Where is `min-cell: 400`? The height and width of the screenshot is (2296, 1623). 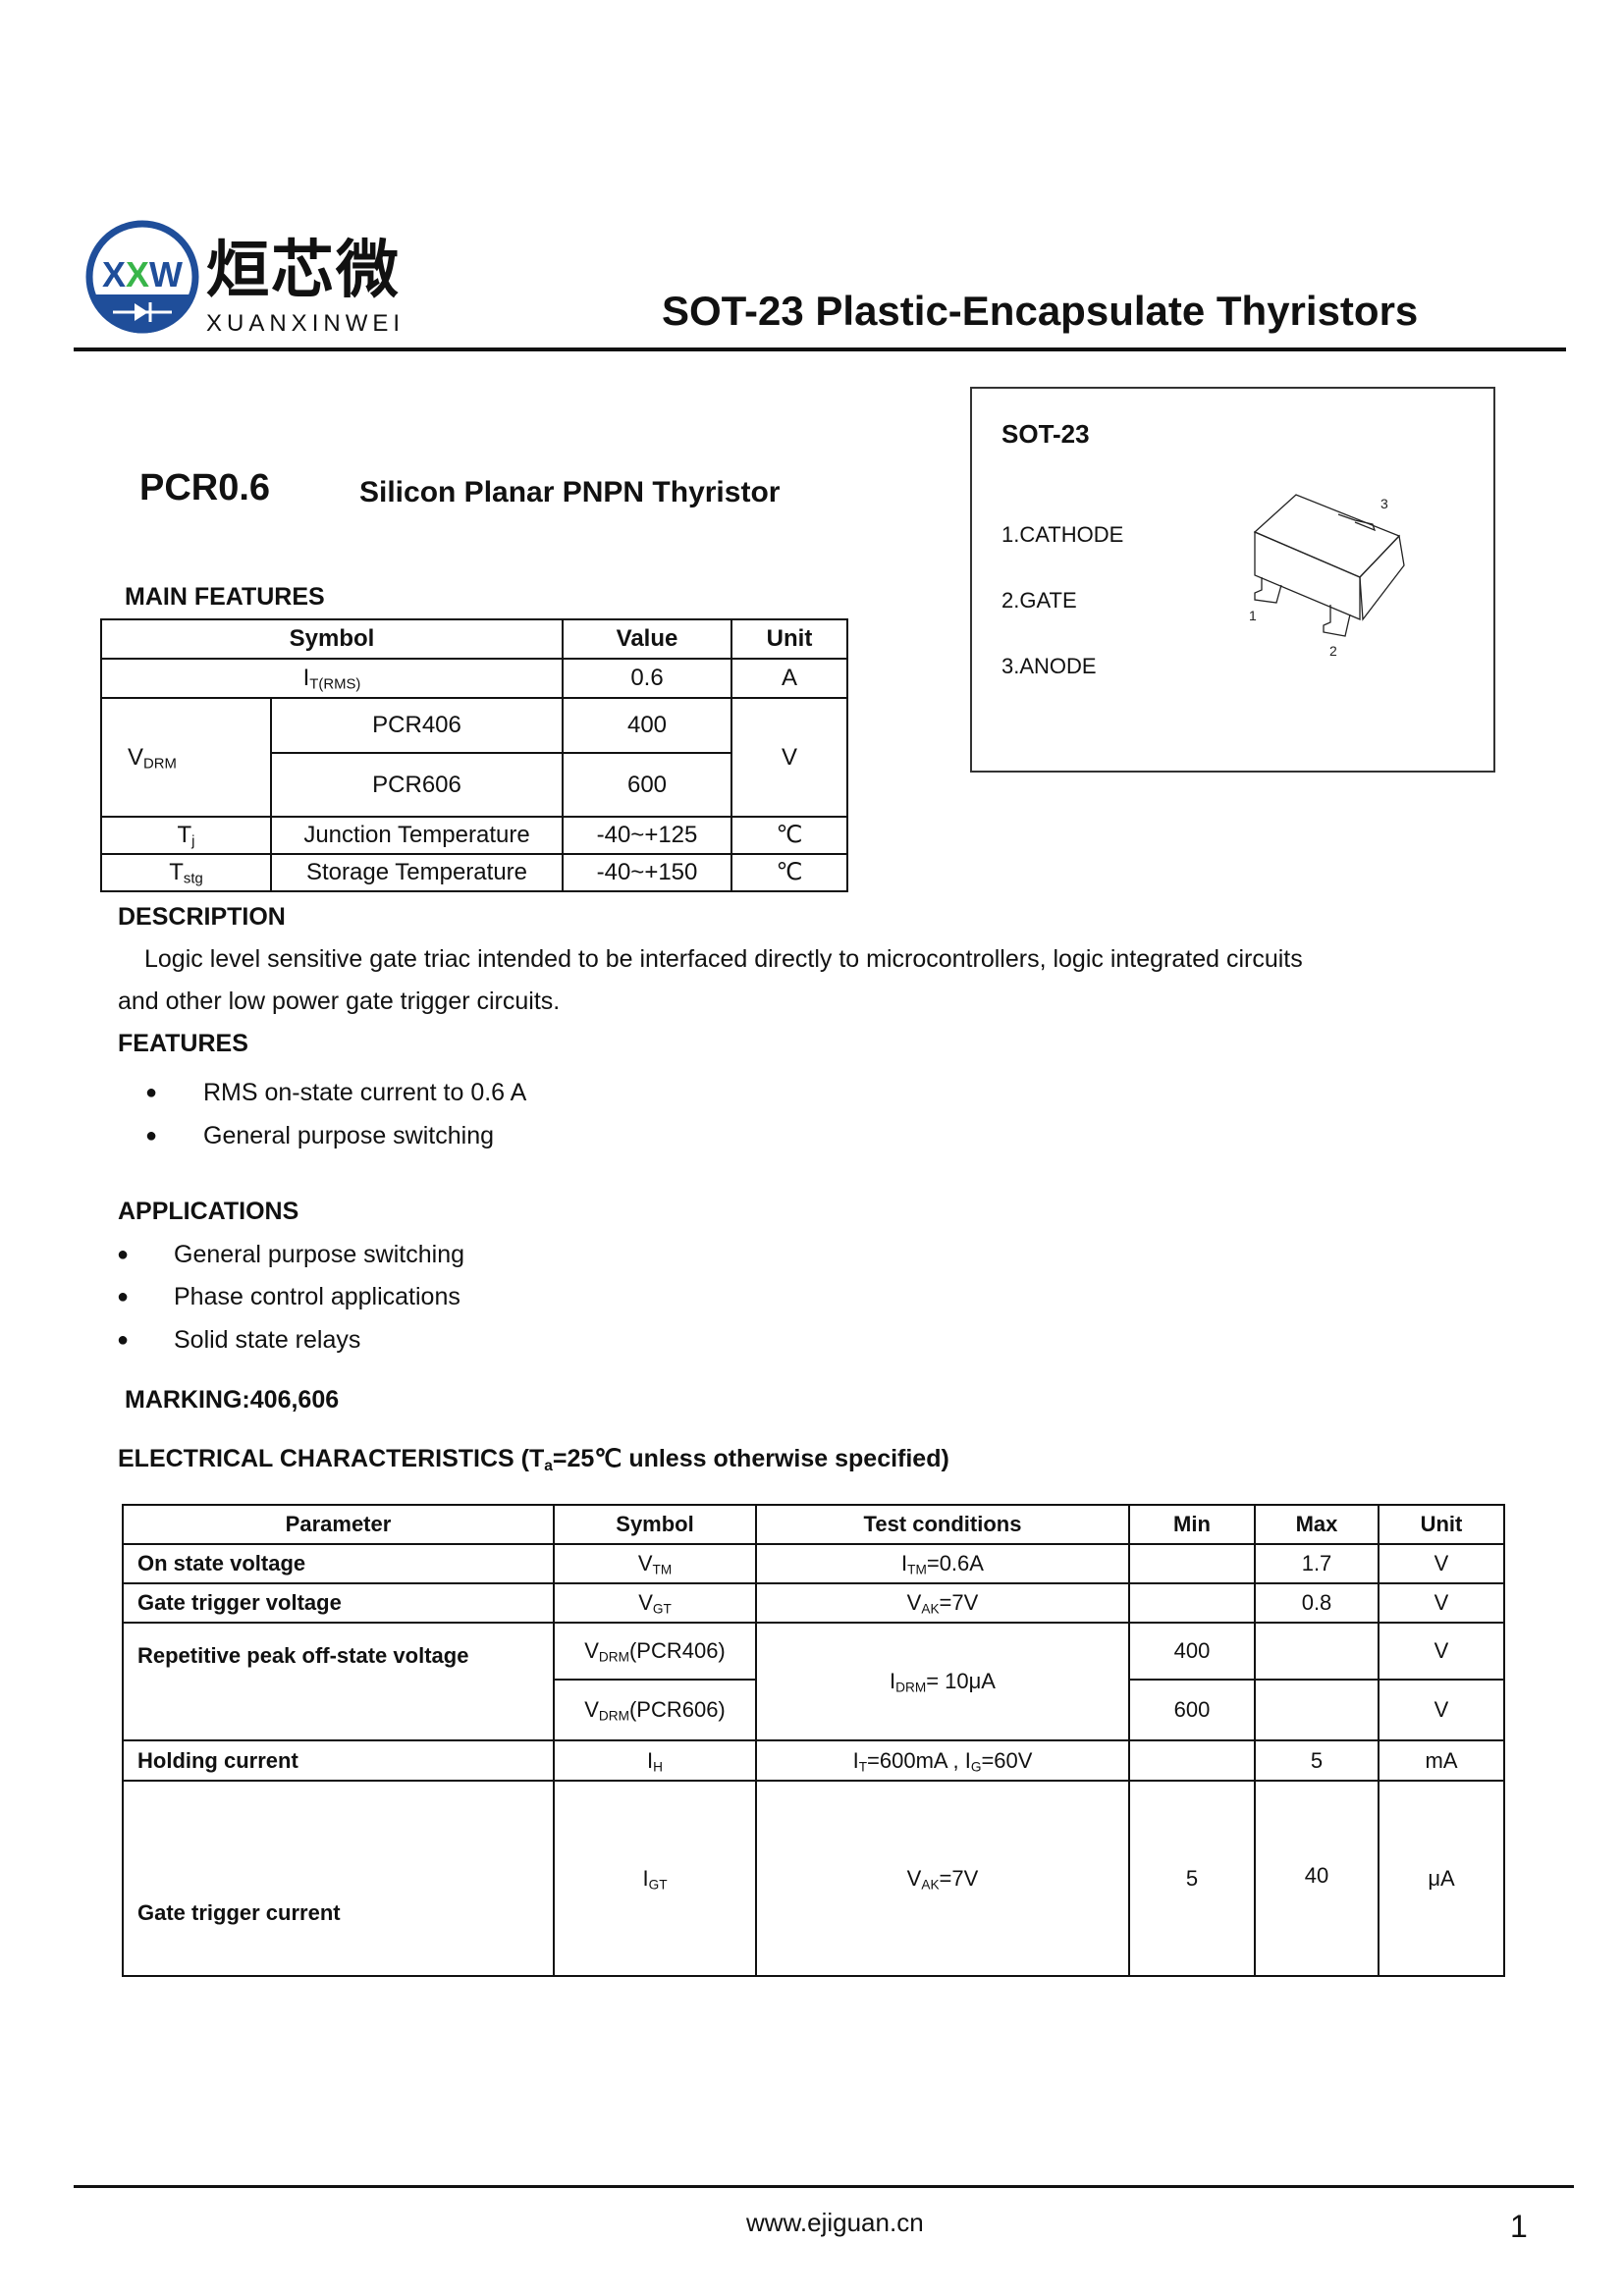 min-cell: 400 is located at coordinates (1192, 1651).